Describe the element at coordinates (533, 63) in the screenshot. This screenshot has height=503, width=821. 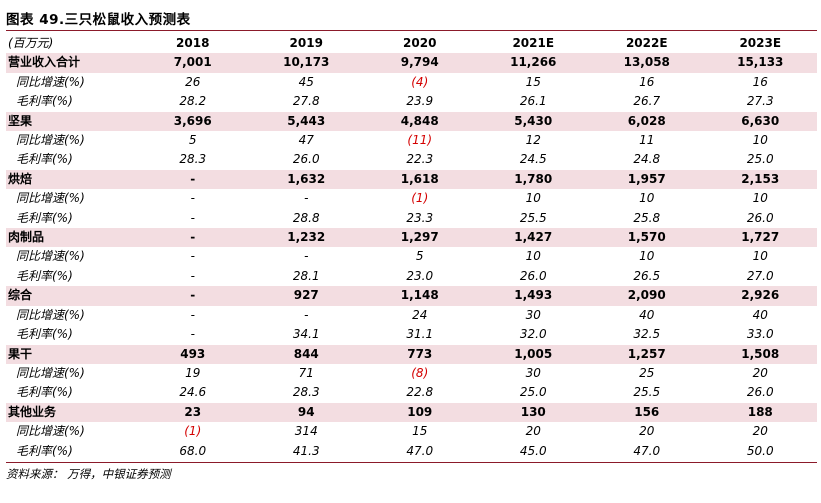
I see `value-cell: 11,266` at that location.